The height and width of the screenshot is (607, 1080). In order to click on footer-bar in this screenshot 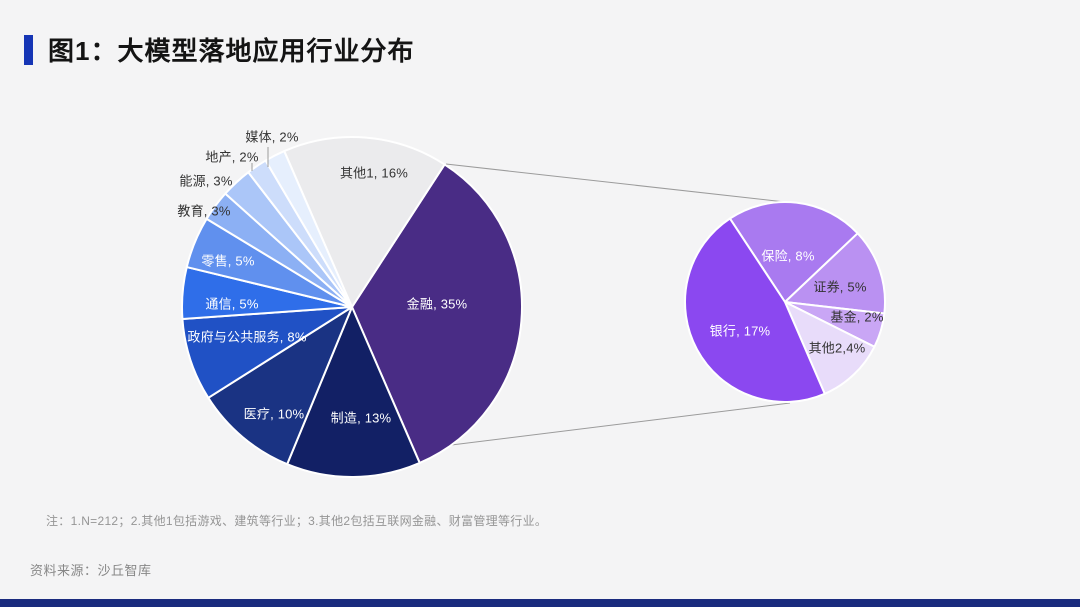, I will do `click(540, 603)`.